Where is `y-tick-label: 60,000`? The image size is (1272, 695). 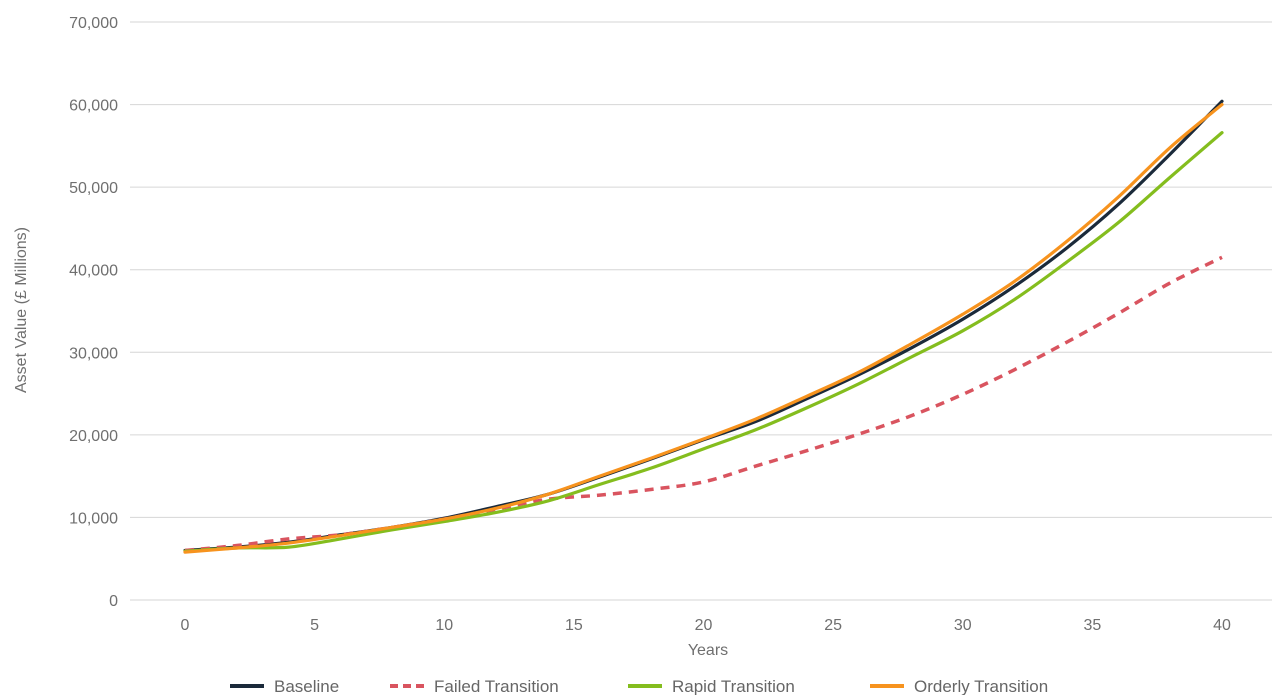 y-tick-label: 60,000 is located at coordinates (93, 106).